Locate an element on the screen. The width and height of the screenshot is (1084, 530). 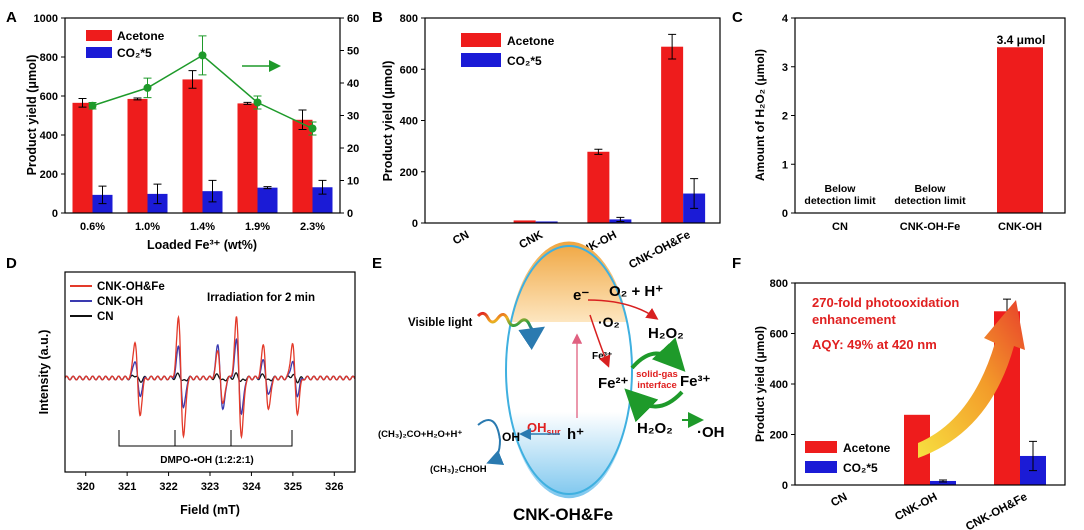
cnk-oh-fe-spectrum is located at coordinates (210, 377).